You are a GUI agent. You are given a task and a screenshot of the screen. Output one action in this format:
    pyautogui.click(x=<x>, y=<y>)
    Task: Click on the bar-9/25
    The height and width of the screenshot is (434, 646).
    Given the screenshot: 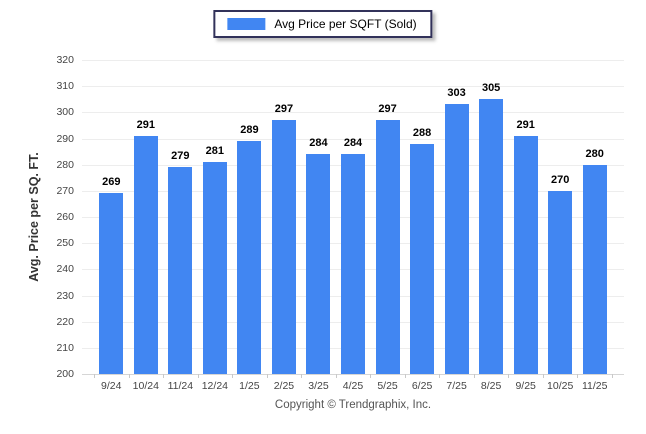 What is the action you would take?
    pyautogui.click(x=525, y=254)
    